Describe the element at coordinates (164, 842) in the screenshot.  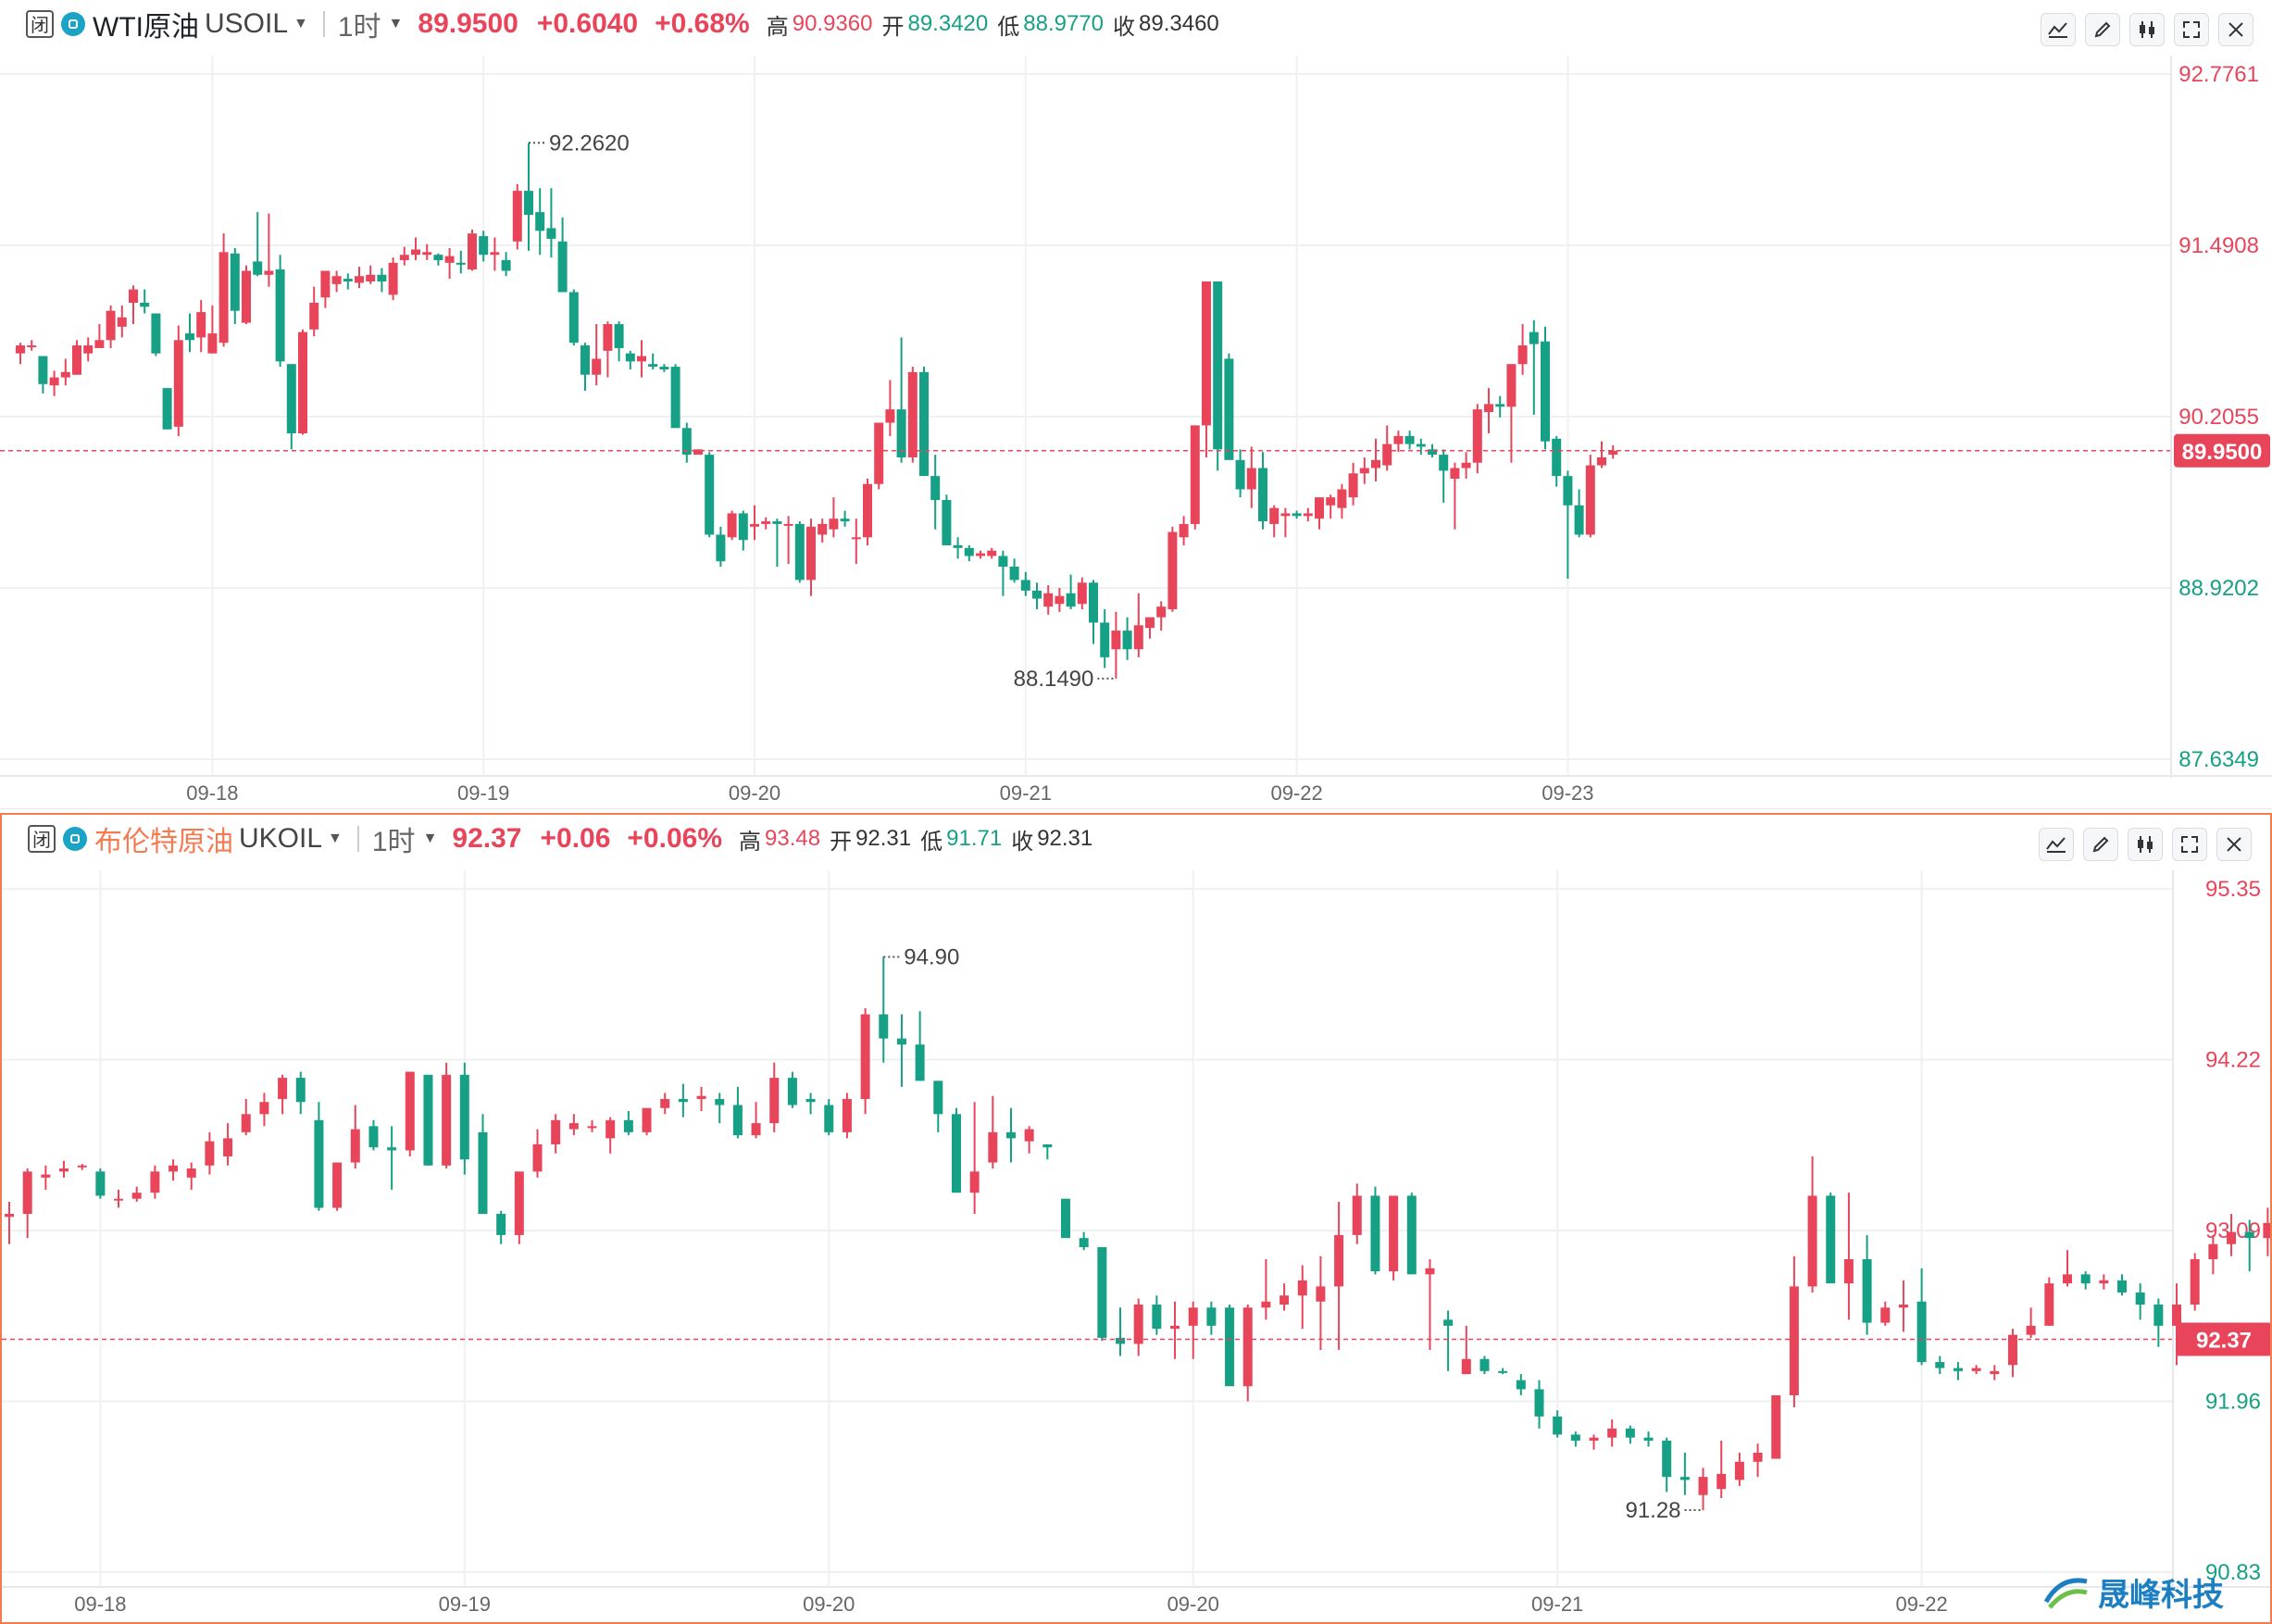
I see `instrument-name: 布伦特原油` at that location.